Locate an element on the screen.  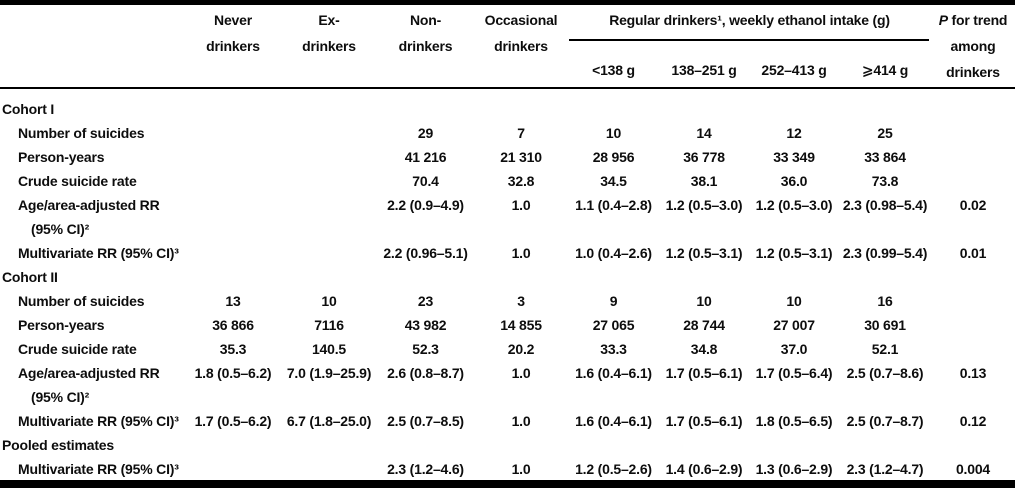
p-rest: for trend is located at coordinates (977, 20).